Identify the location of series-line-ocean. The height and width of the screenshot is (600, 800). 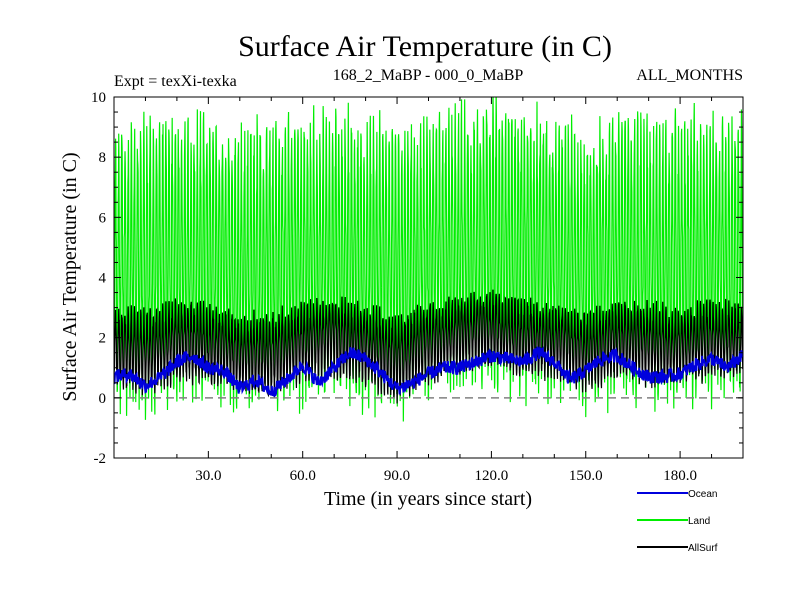
(428, 372).